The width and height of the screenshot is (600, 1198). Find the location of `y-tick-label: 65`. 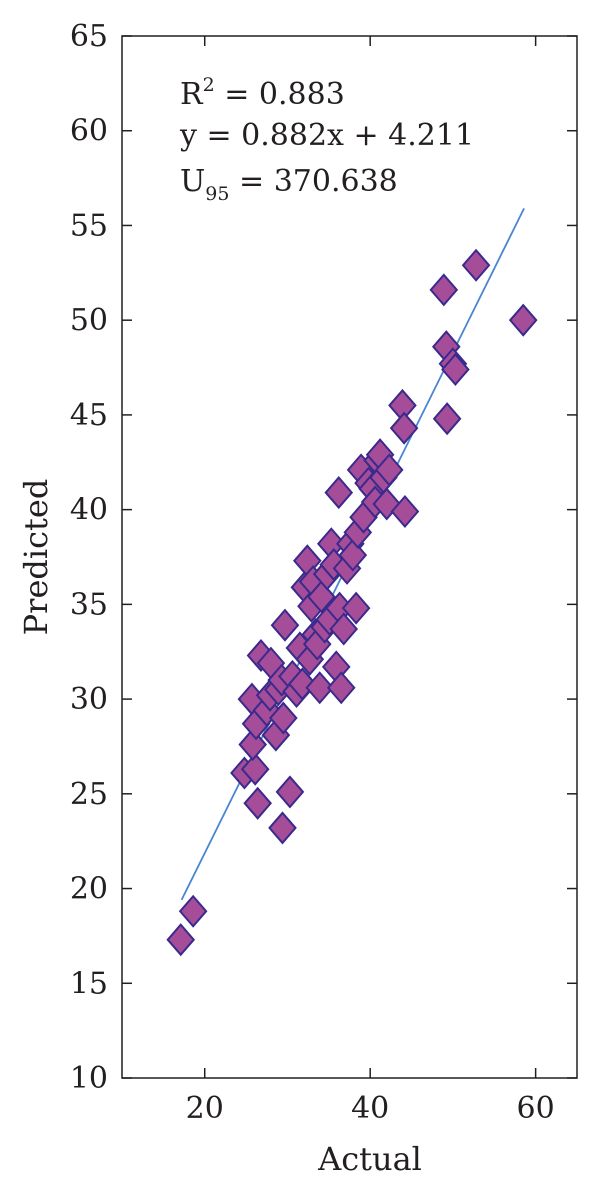

y-tick-label: 65 is located at coordinates (89, 36).